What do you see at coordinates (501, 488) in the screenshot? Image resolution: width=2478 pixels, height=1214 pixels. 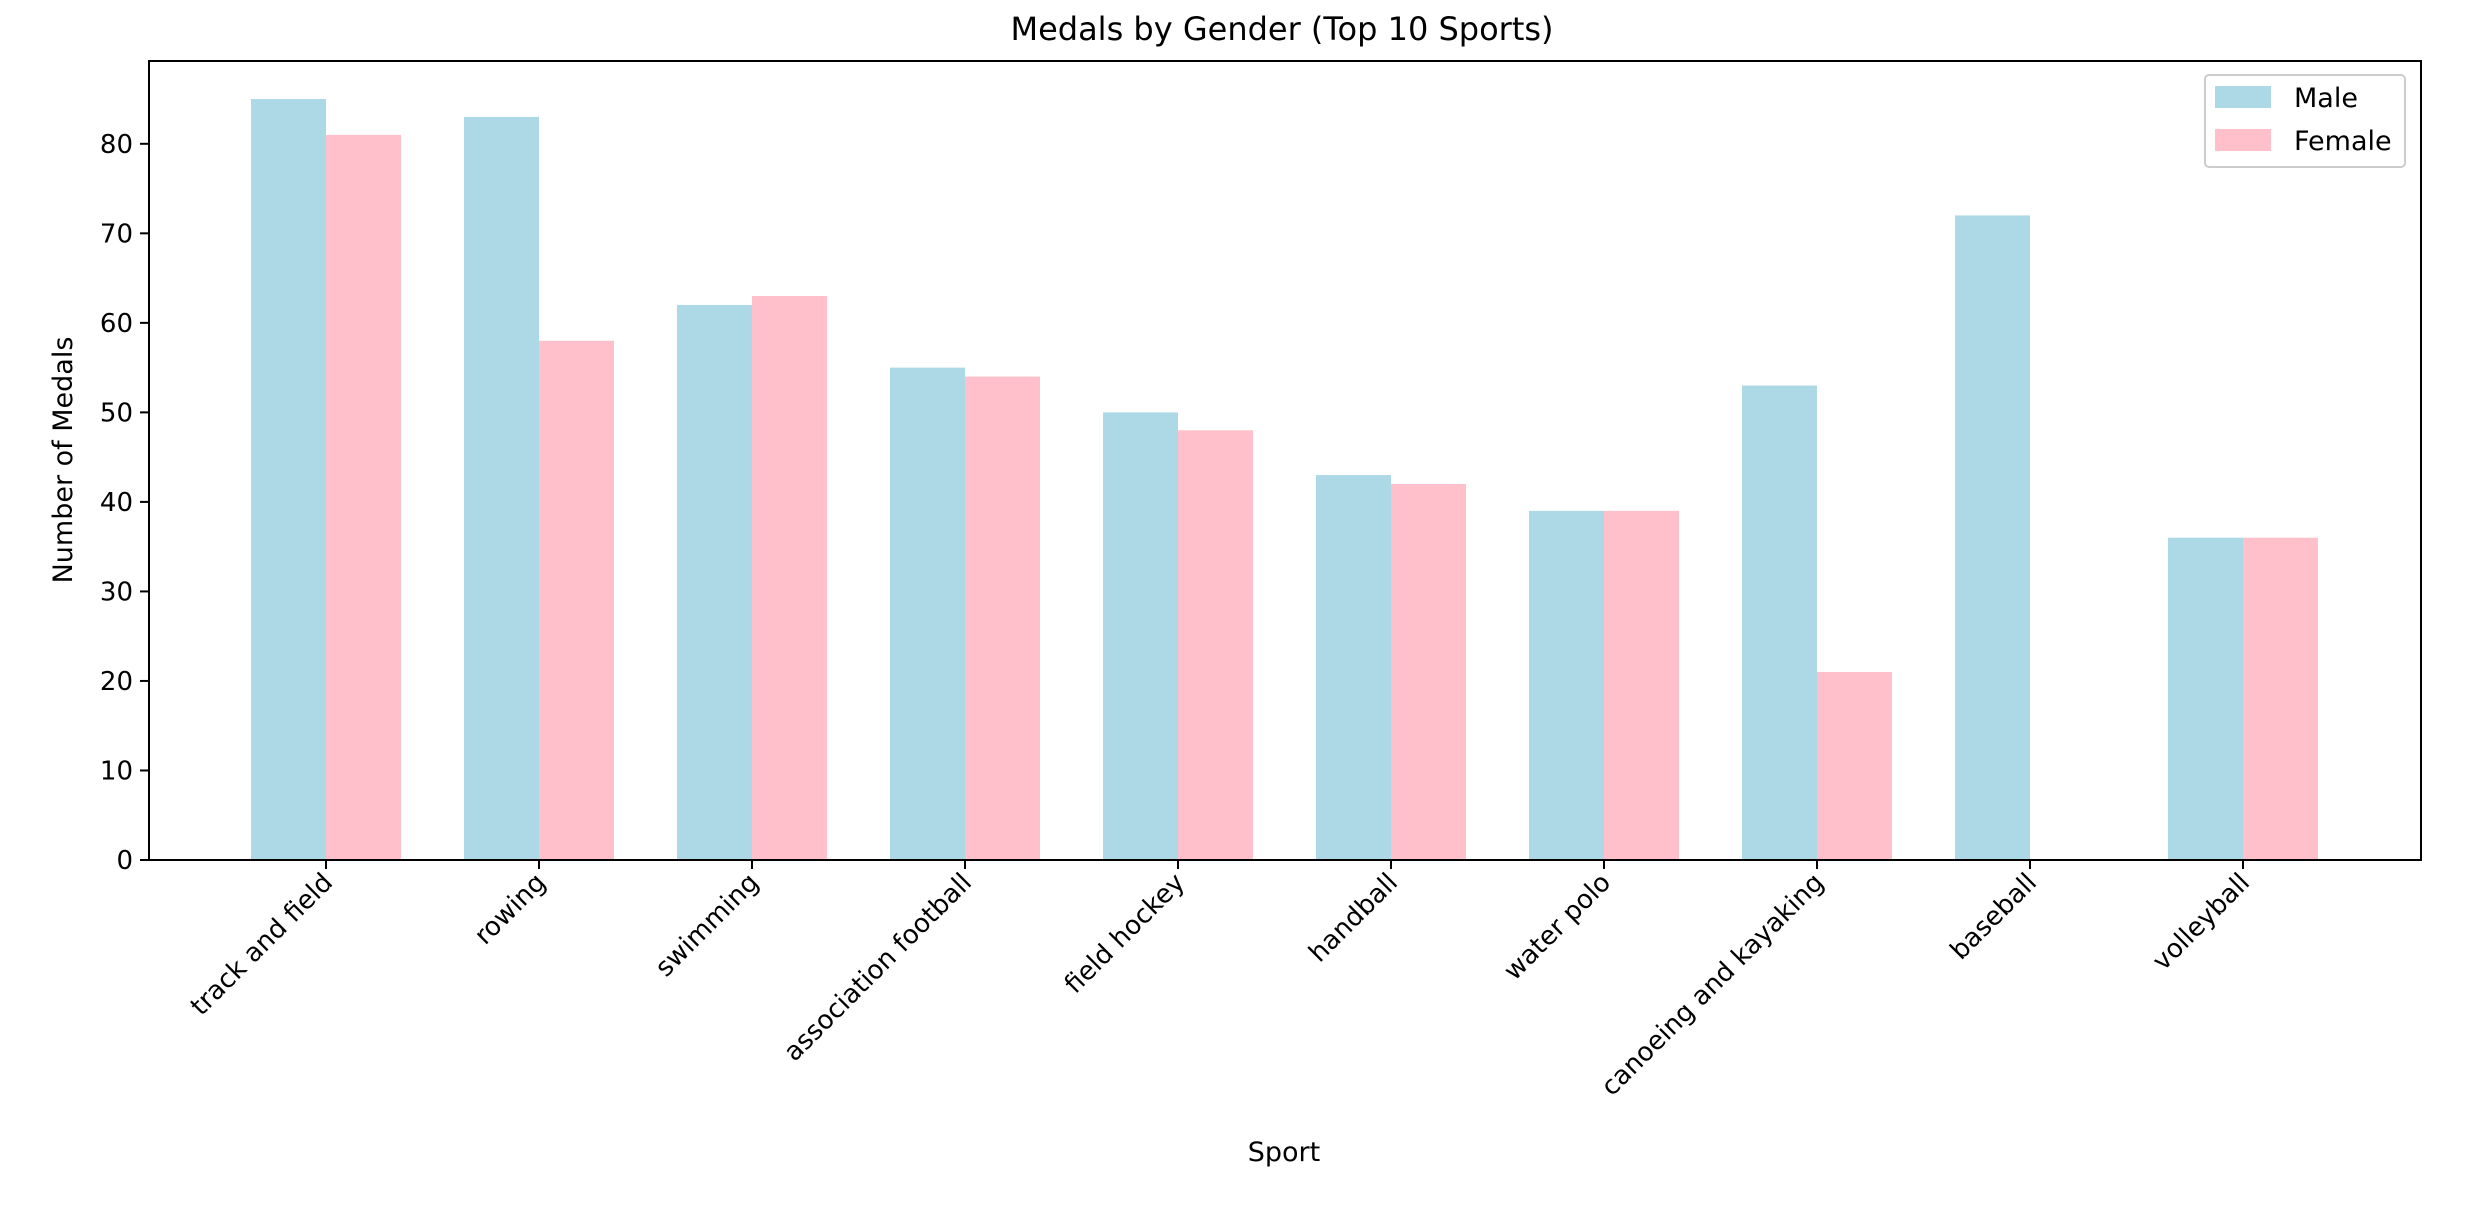 I see `bar-male-rowing` at bounding box center [501, 488].